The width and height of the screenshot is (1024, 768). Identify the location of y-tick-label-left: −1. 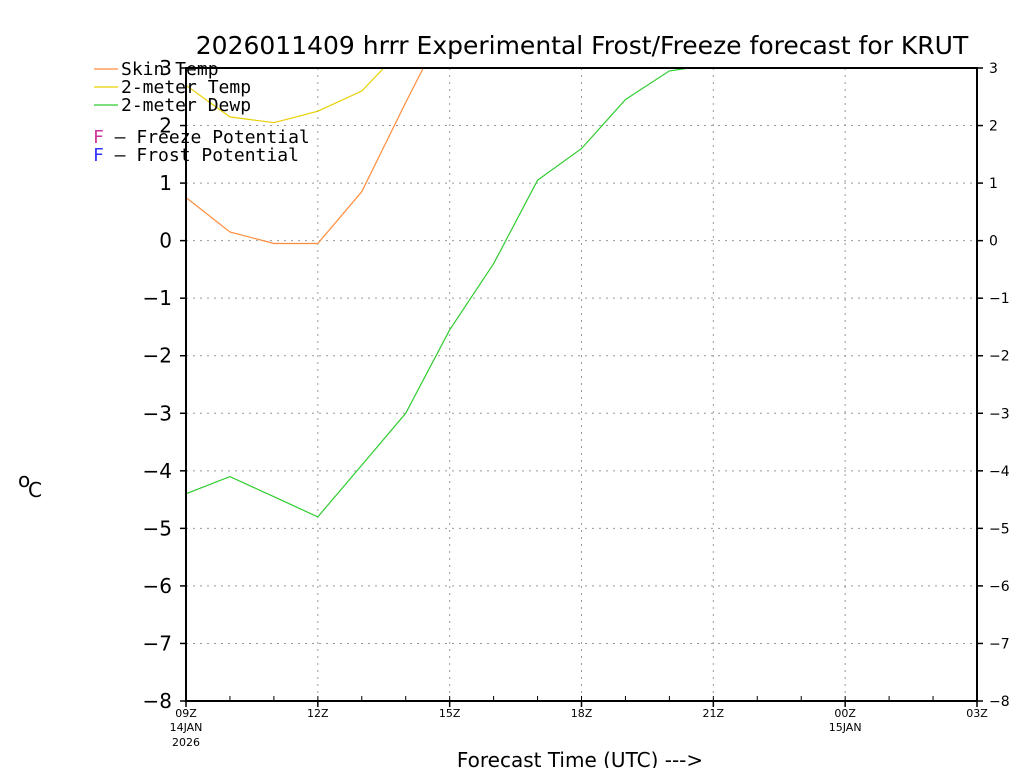
(157, 298).